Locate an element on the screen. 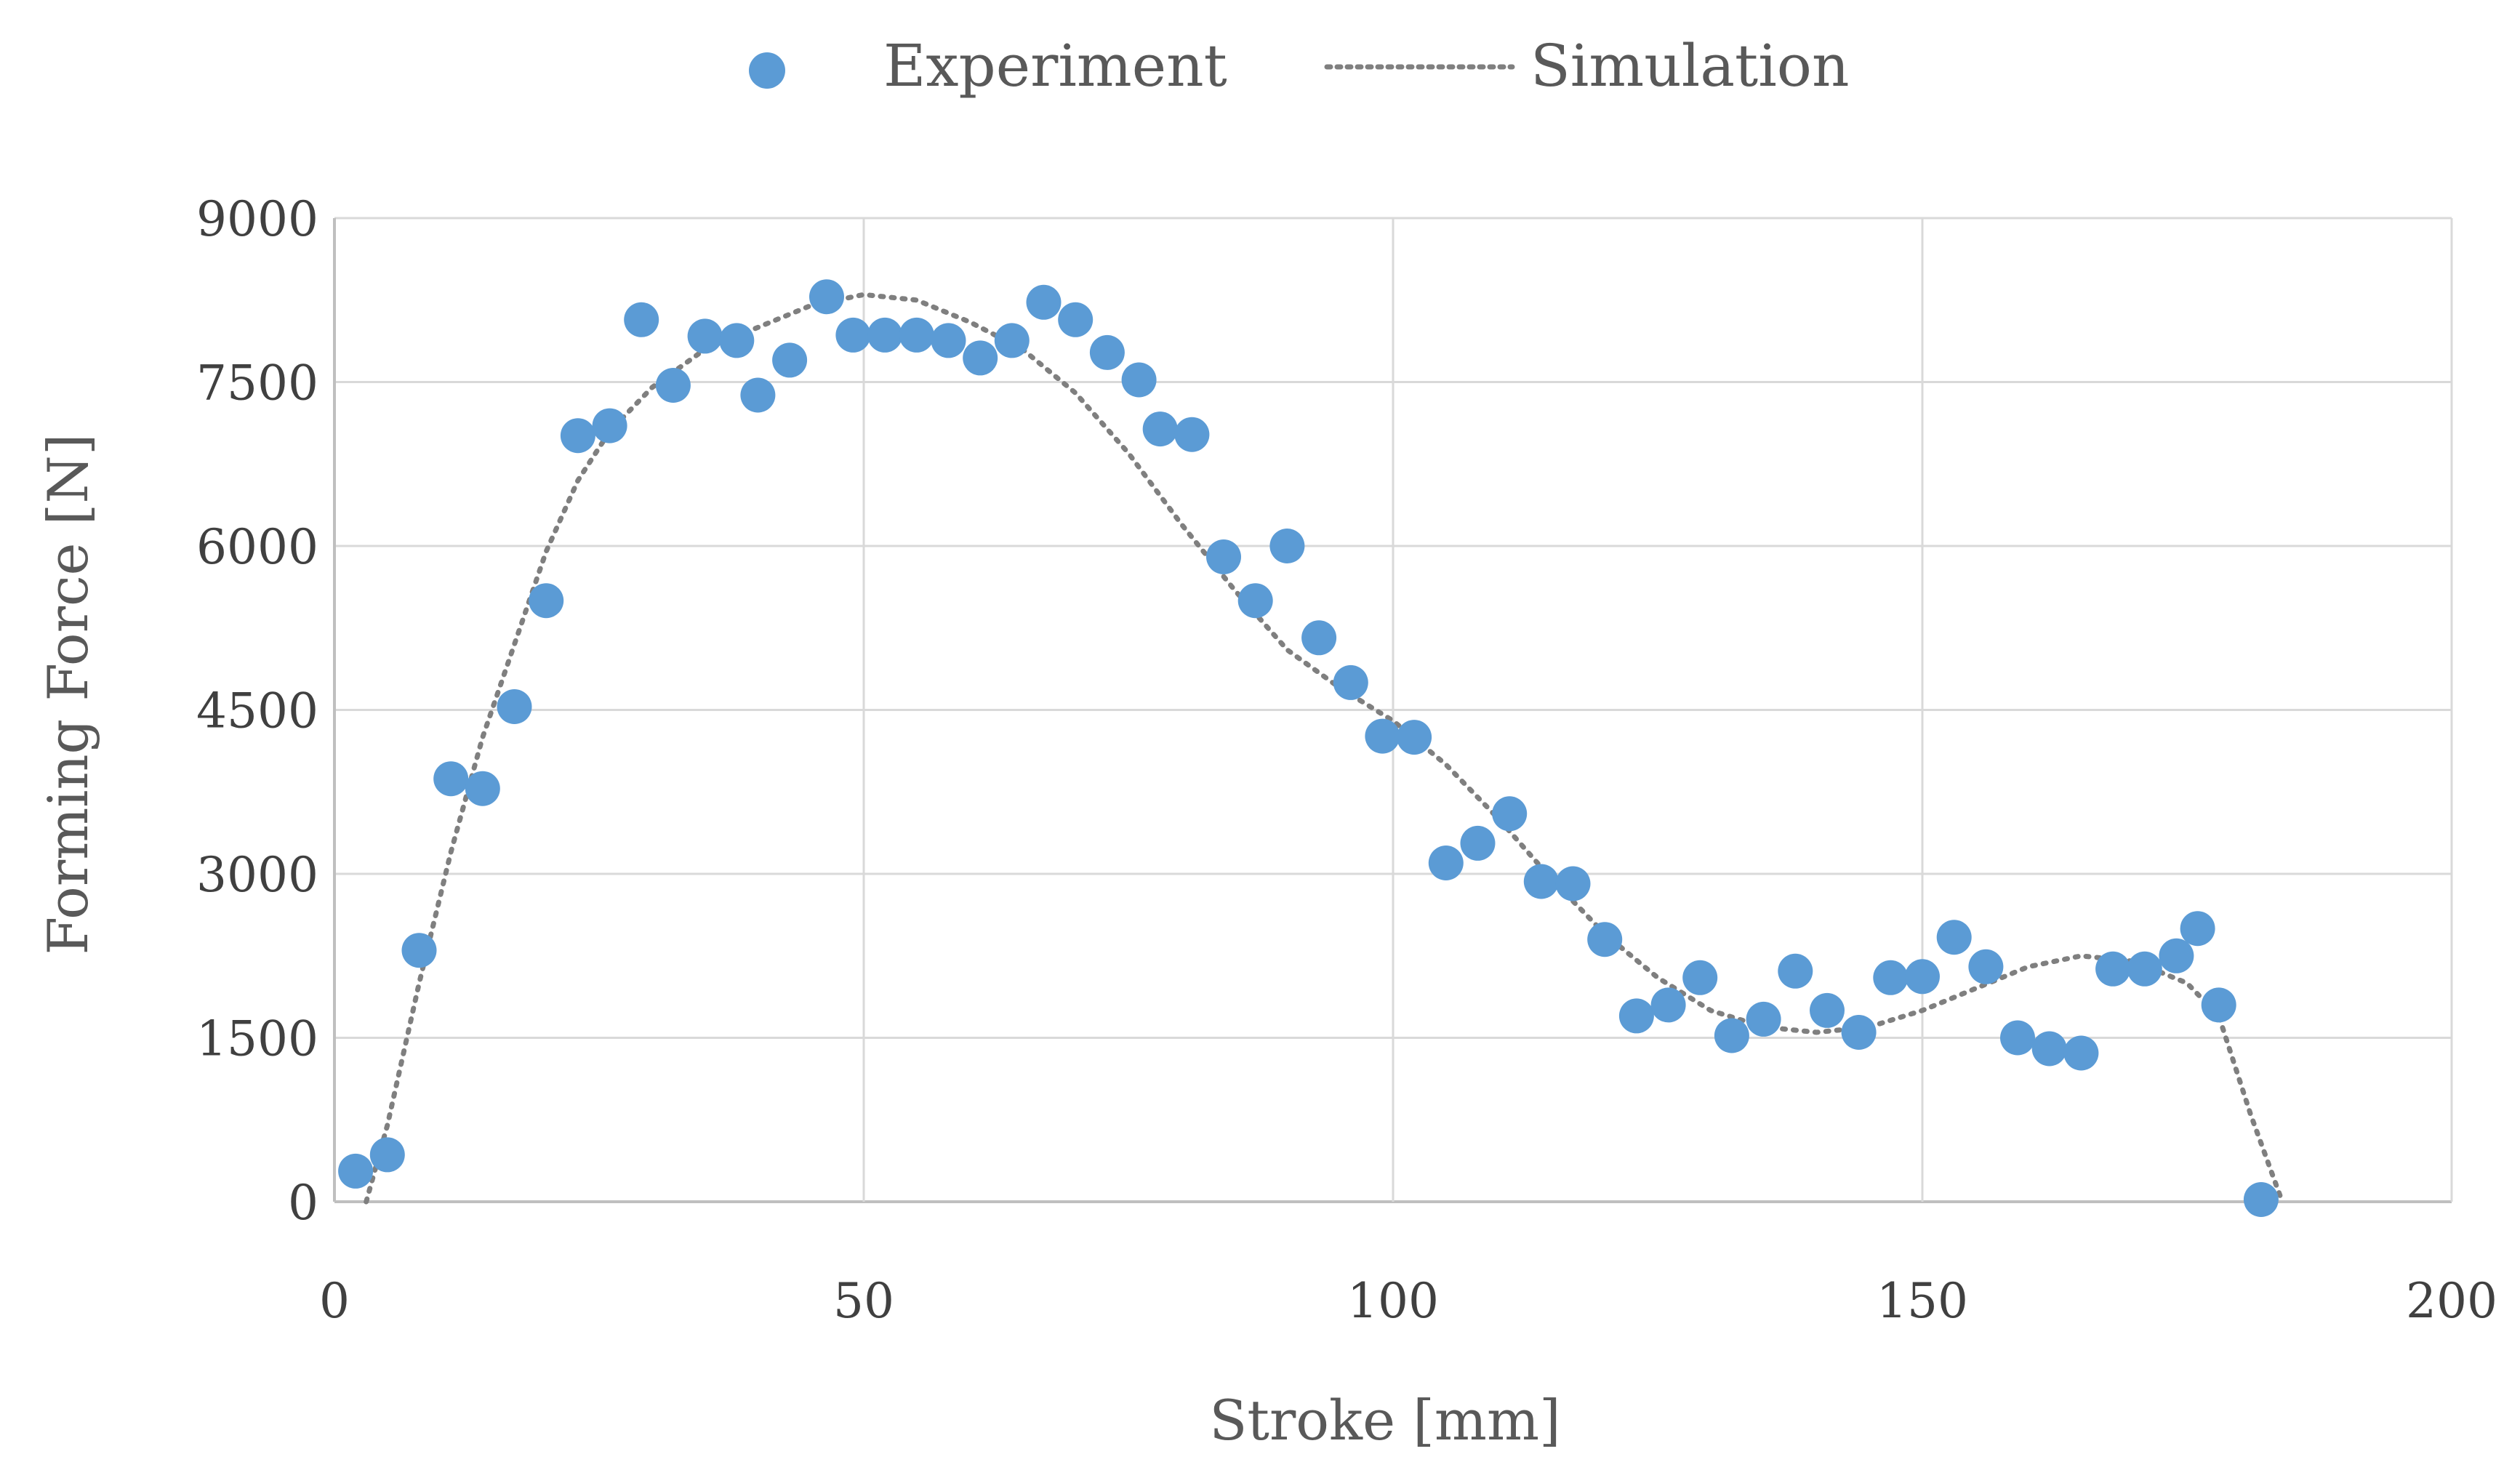 The width and height of the screenshot is (2520, 1478). x-axis-title: Stroke [mm] is located at coordinates (1384, 1421).